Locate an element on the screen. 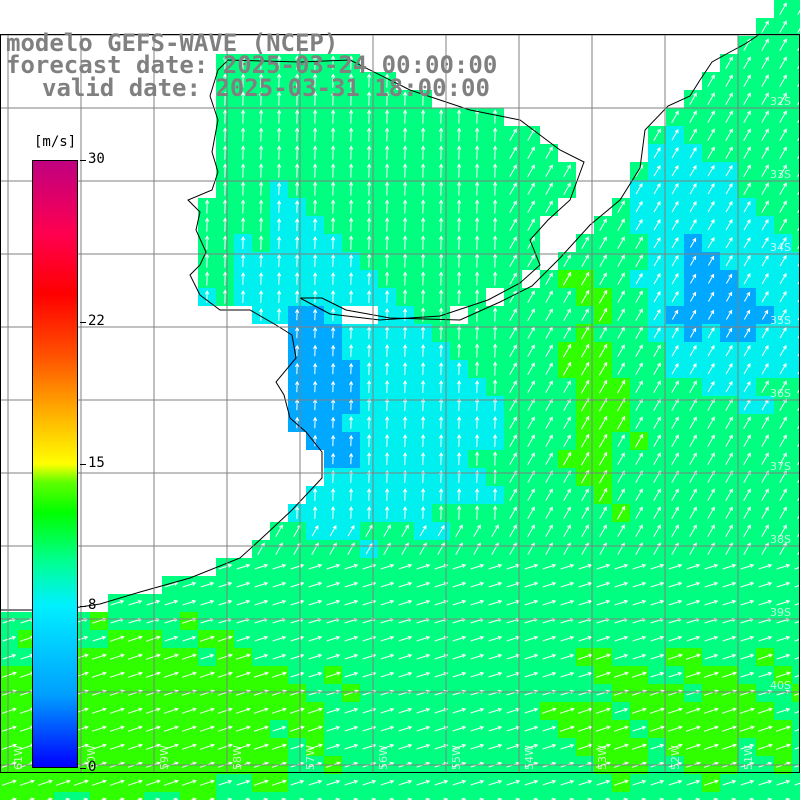 This screenshot has width=800, height=800. latitude-label: 35S is located at coordinates (780, 320).